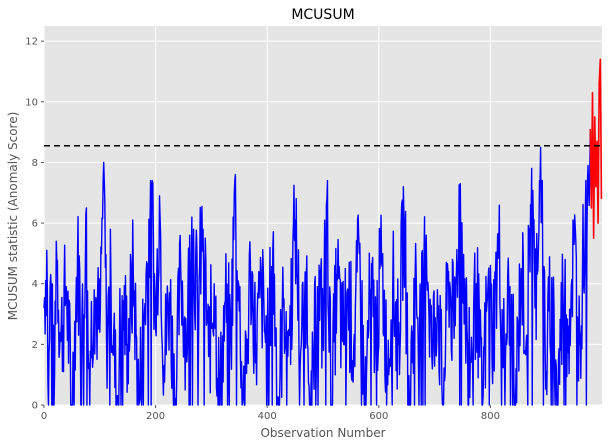 The image size is (609, 445). I want to click on y-tick-label: 0, so click(35, 406).